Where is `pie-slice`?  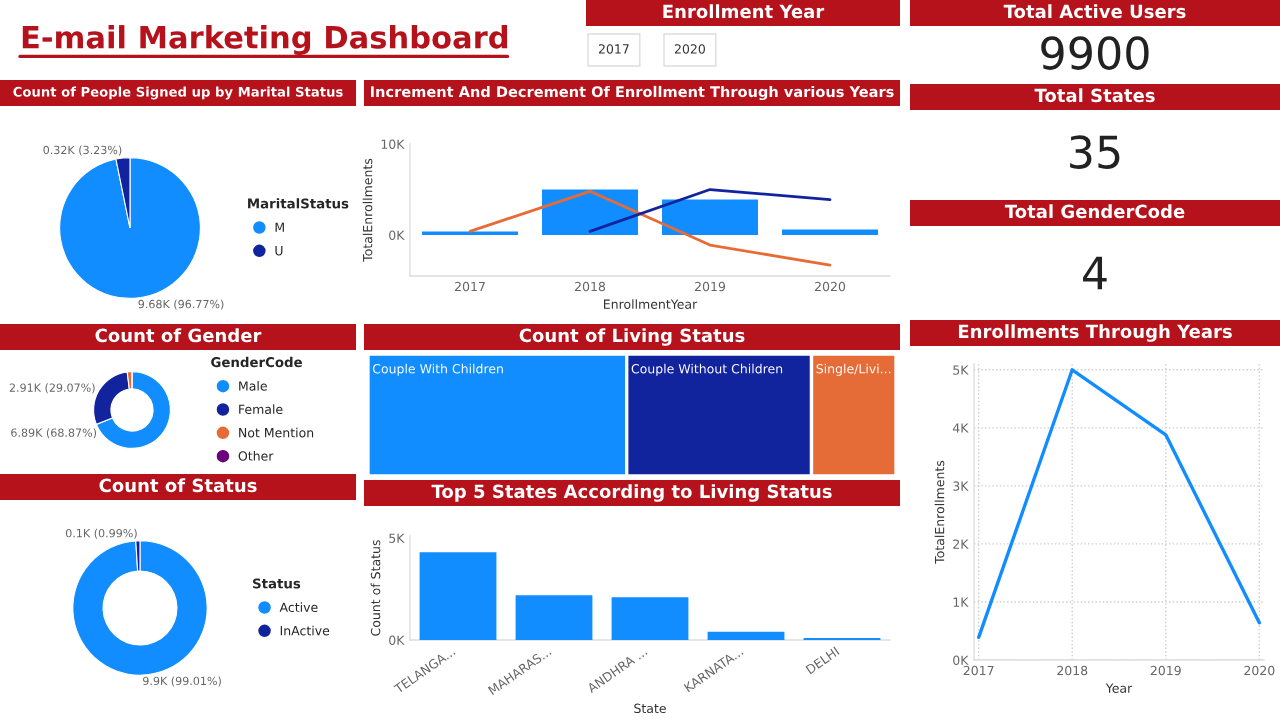
pie-slice is located at coordinates (130, 228).